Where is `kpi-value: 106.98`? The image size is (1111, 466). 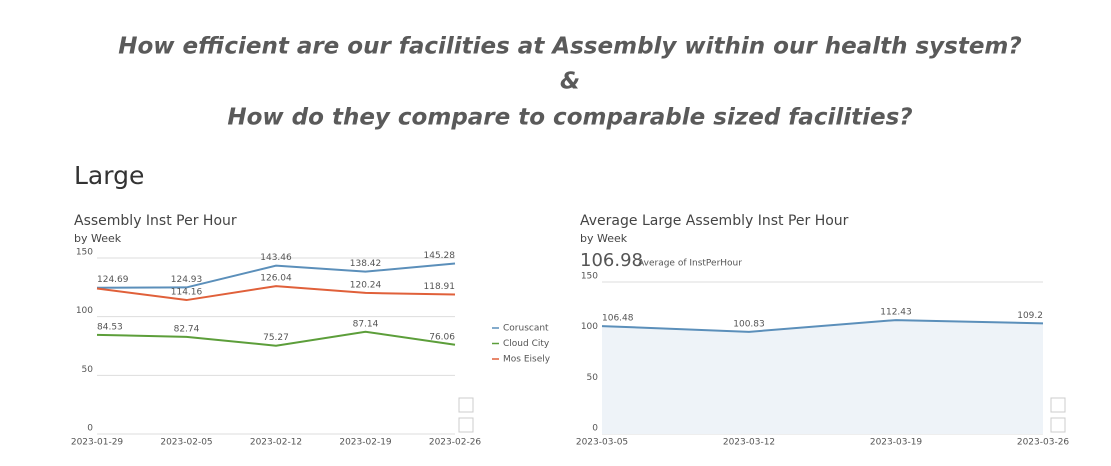 kpi-value: 106.98 is located at coordinates (611, 260).